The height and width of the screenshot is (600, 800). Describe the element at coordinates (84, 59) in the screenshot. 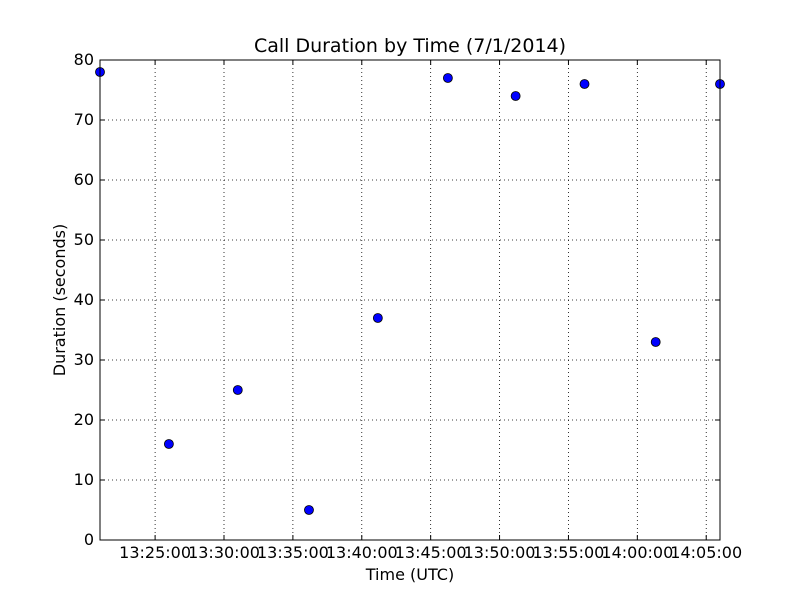

I see `y-tick-label: 80` at that location.